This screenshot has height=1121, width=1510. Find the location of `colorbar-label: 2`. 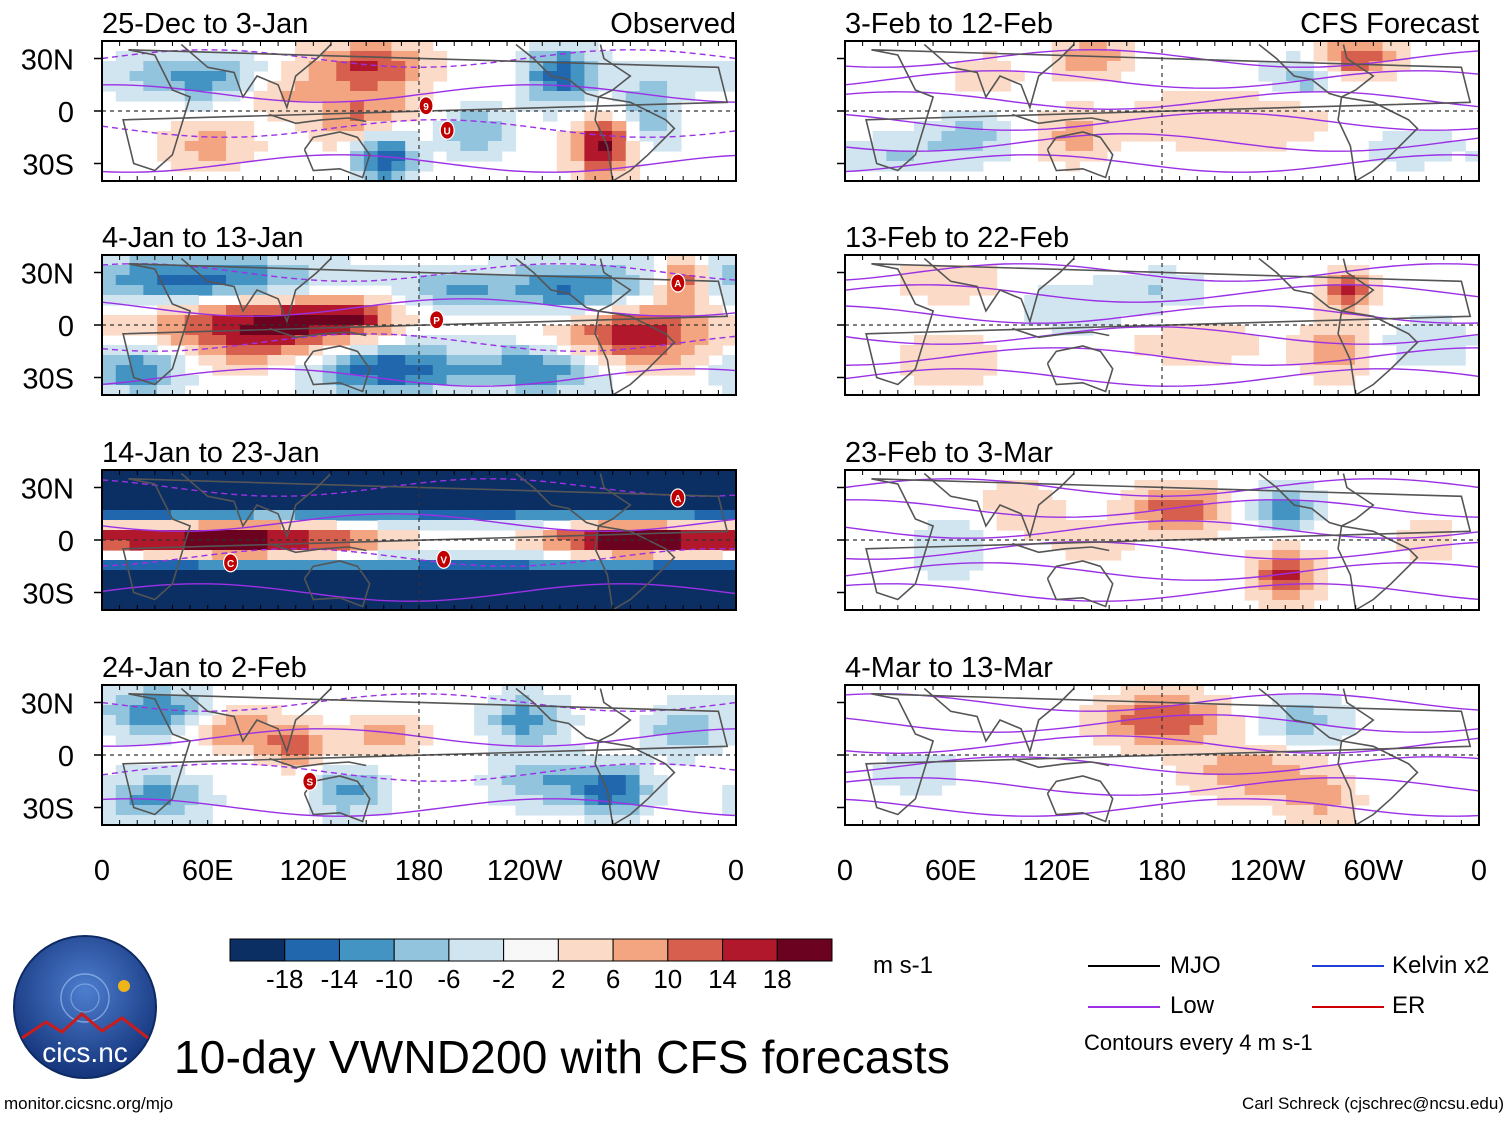

colorbar-label: 2 is located at coordinates (558, 979).